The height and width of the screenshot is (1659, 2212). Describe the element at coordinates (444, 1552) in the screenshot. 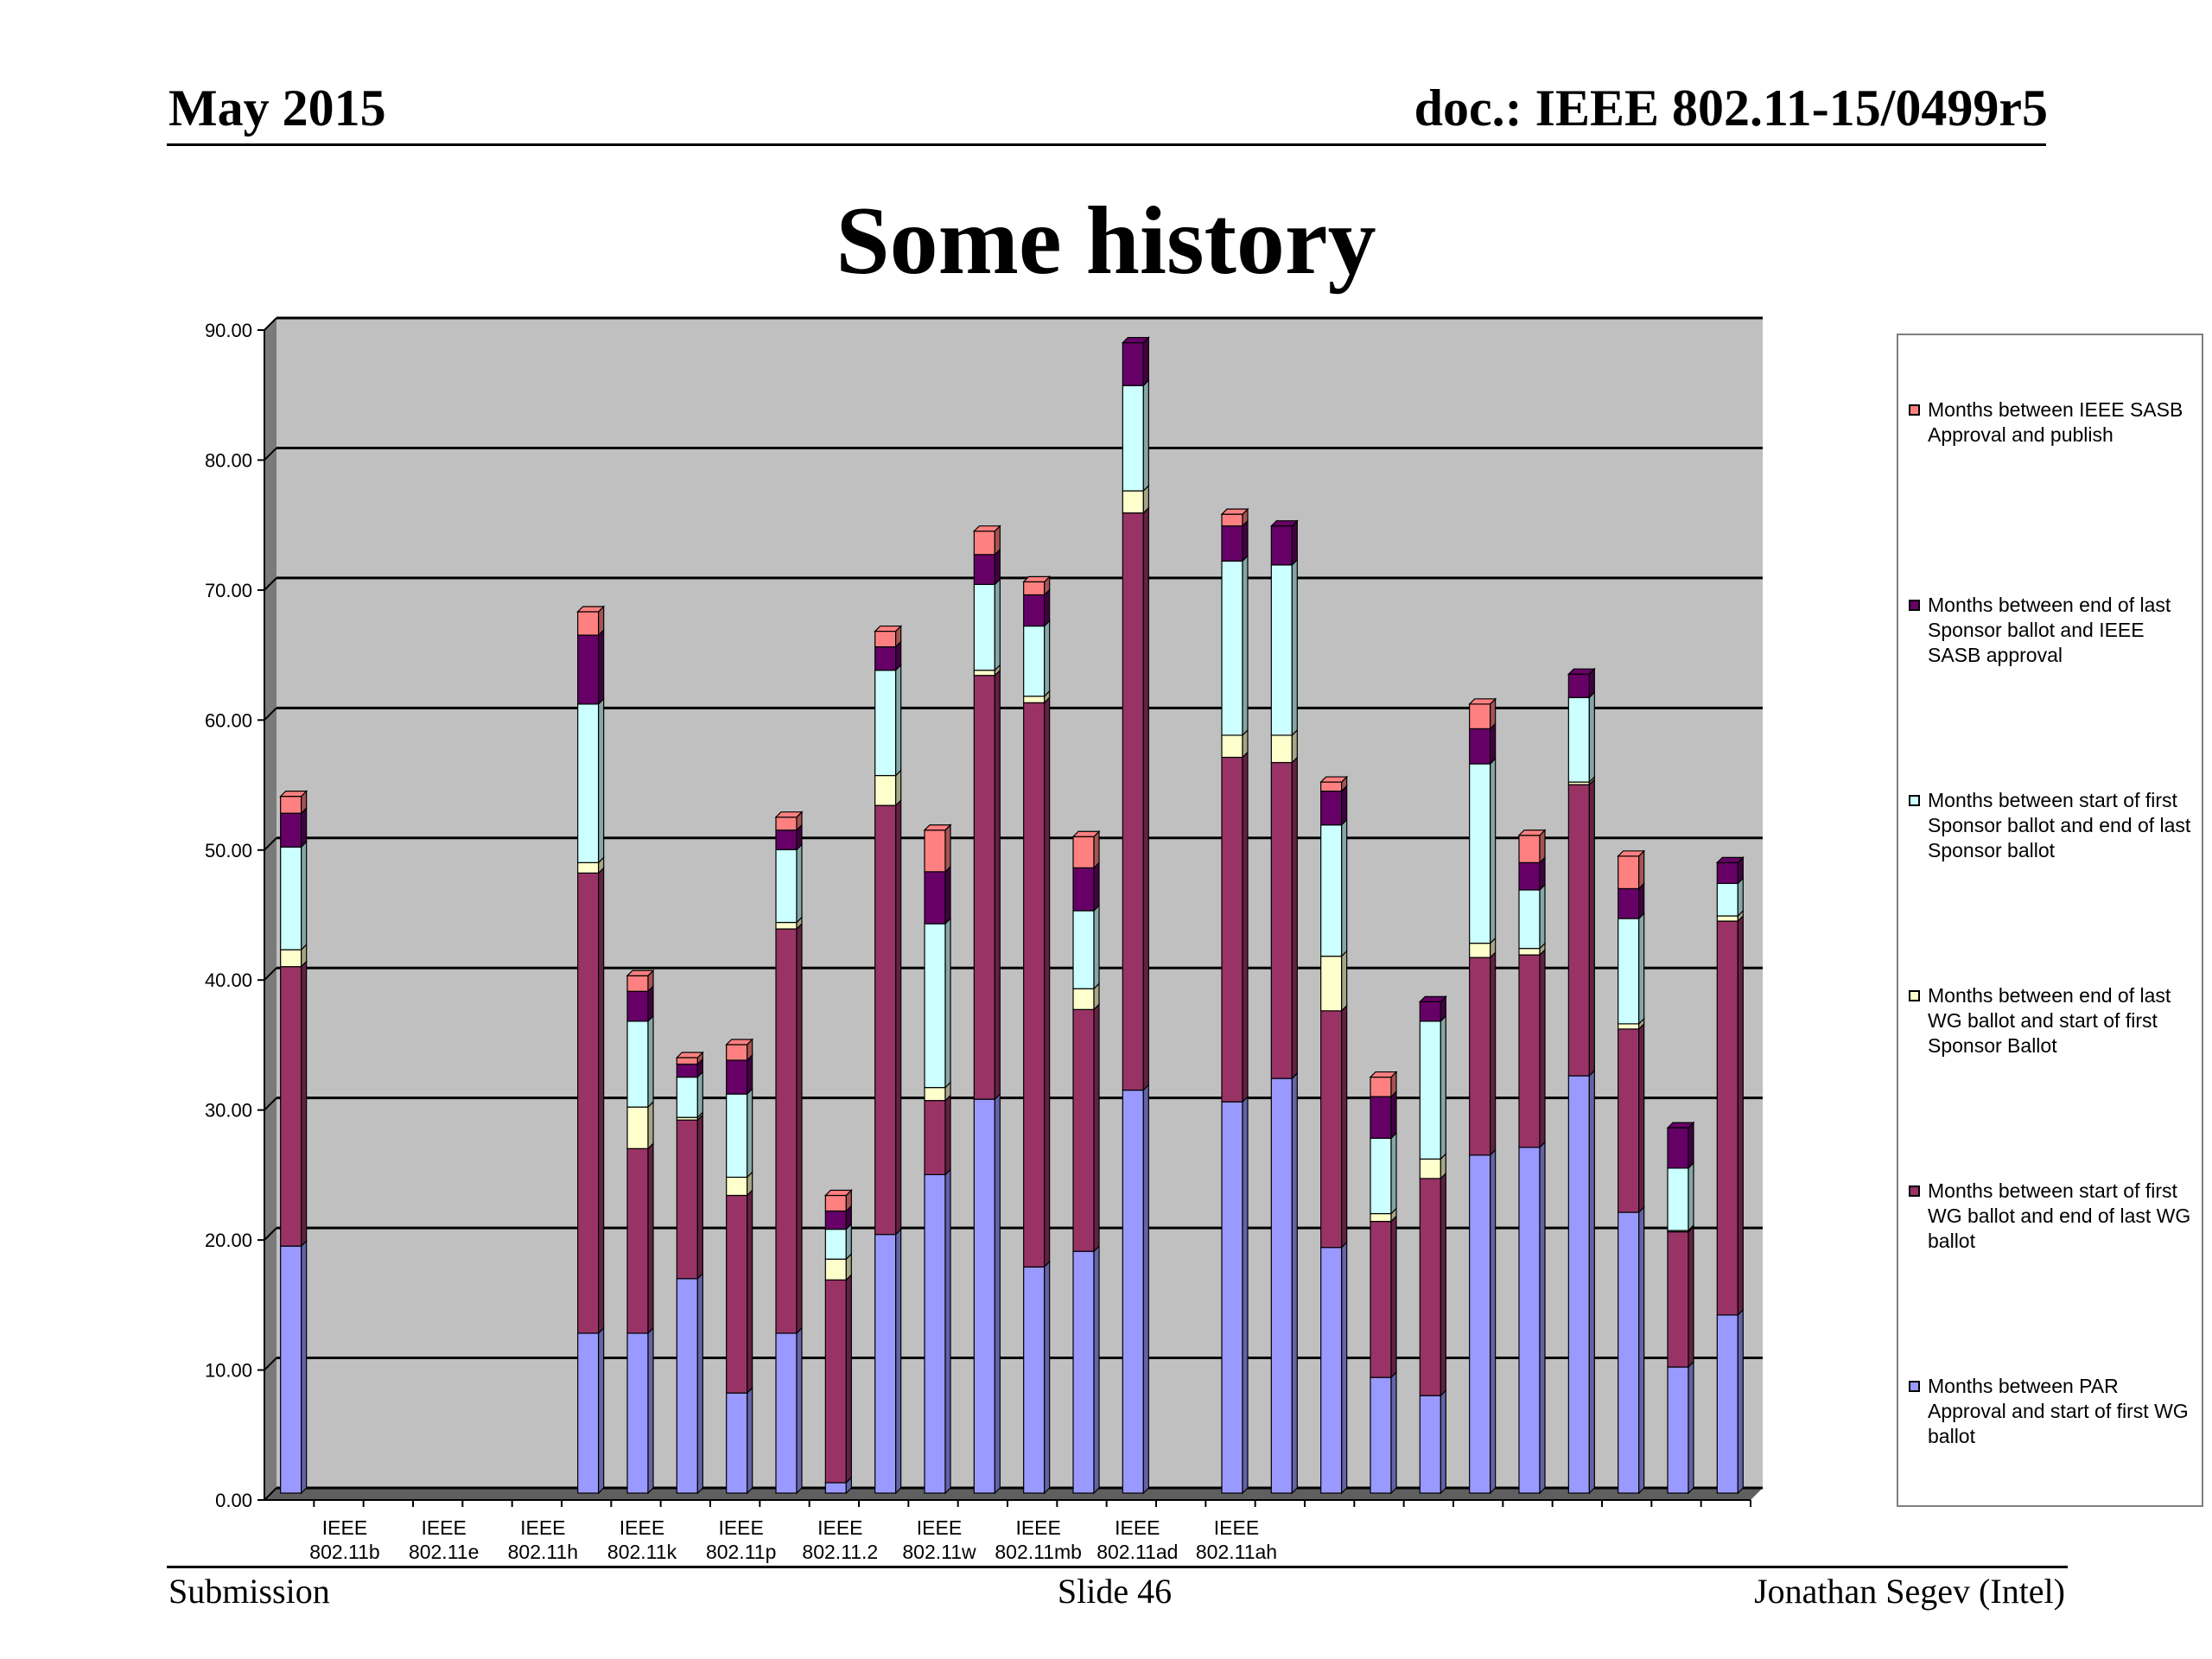

I see `x-tick-label: 802.11e` at that location.